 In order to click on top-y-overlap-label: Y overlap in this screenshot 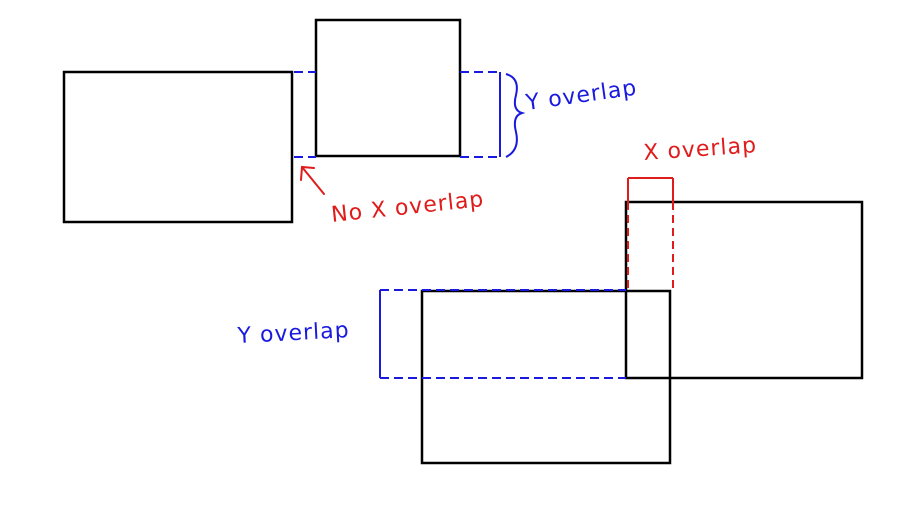, I will do `click(580, 96)`.